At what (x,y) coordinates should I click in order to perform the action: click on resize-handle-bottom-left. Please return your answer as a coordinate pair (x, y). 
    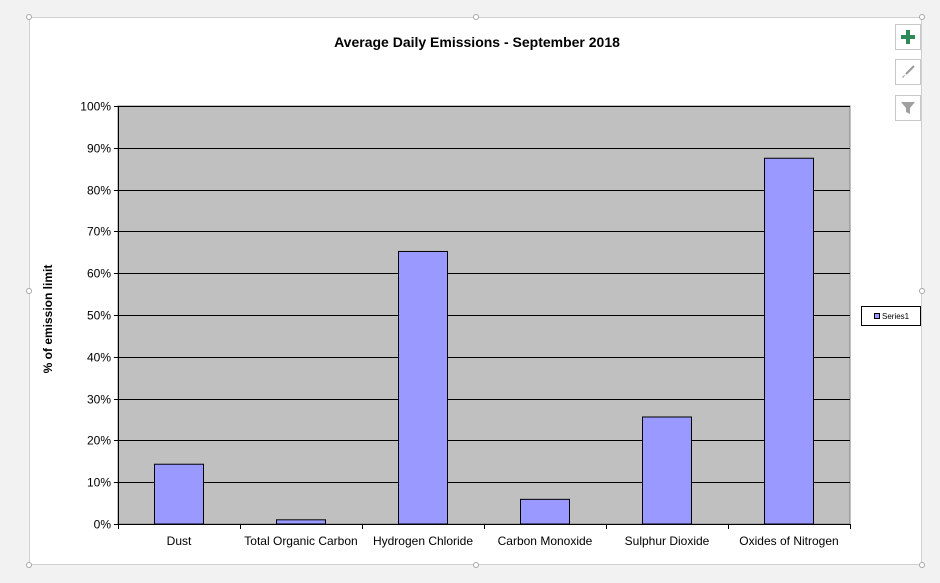
    Looking at the image, I should click on (29, 565).